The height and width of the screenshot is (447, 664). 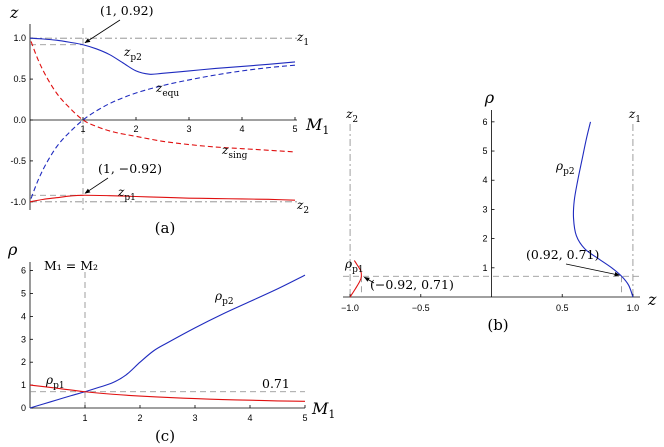 What do you see at coordinates (23, 408) in the screenshot?
I see `y-tick-label: 0` at bounding box center [23, 408].